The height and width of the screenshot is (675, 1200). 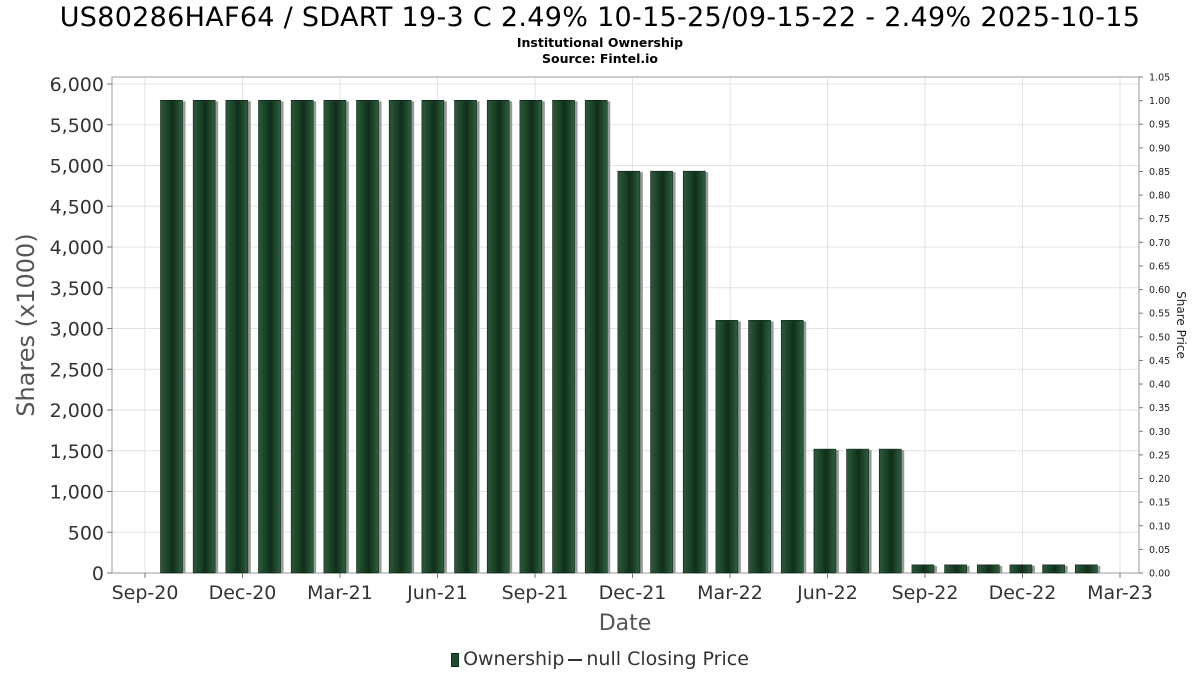 I want to click on legend-ownership-label: Ownership, so click(x=514, y=659).